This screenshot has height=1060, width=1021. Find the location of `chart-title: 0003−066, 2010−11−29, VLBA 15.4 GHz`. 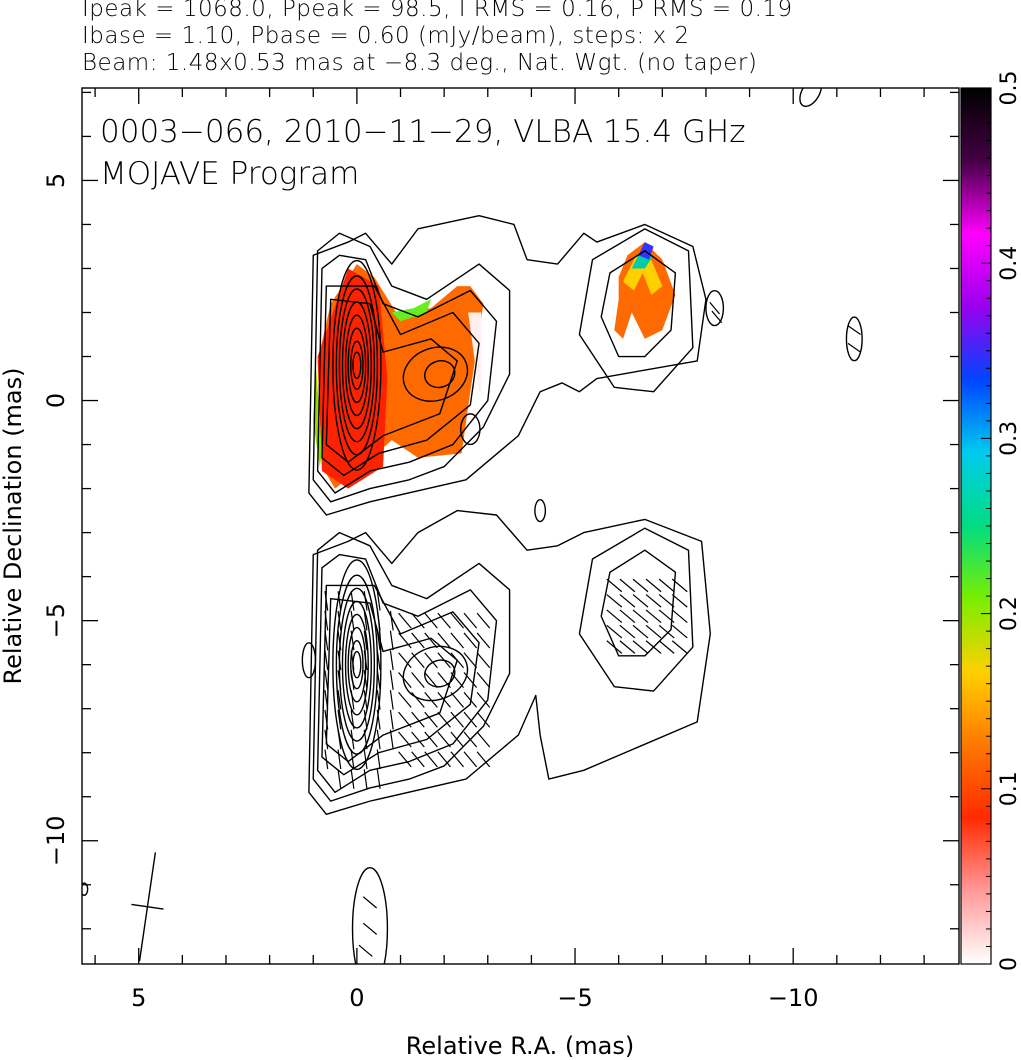

chart-title: 0003−066, 2010−11−29, VLBA 15.4 GHz is located at coordinates (423, 132).